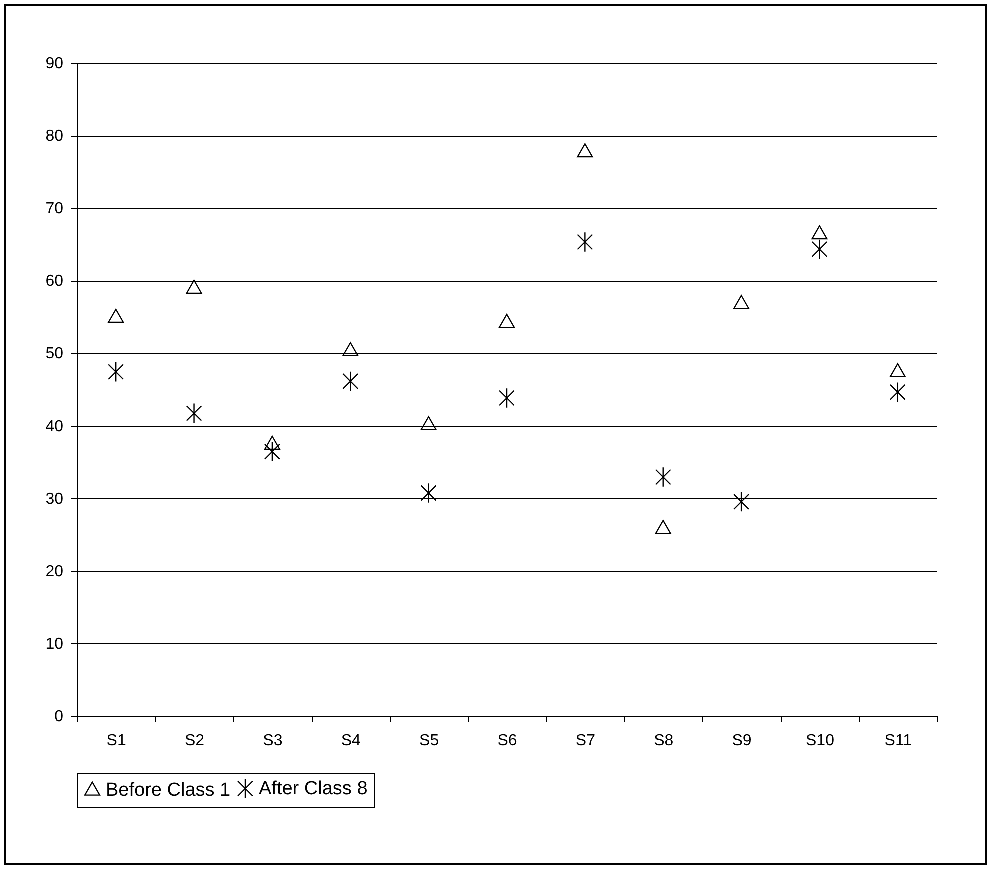 The image size is (993, 871). Describe the element at coordinates (55, 281) in the screenshot. I see `y-tick-label: 60` at that location.